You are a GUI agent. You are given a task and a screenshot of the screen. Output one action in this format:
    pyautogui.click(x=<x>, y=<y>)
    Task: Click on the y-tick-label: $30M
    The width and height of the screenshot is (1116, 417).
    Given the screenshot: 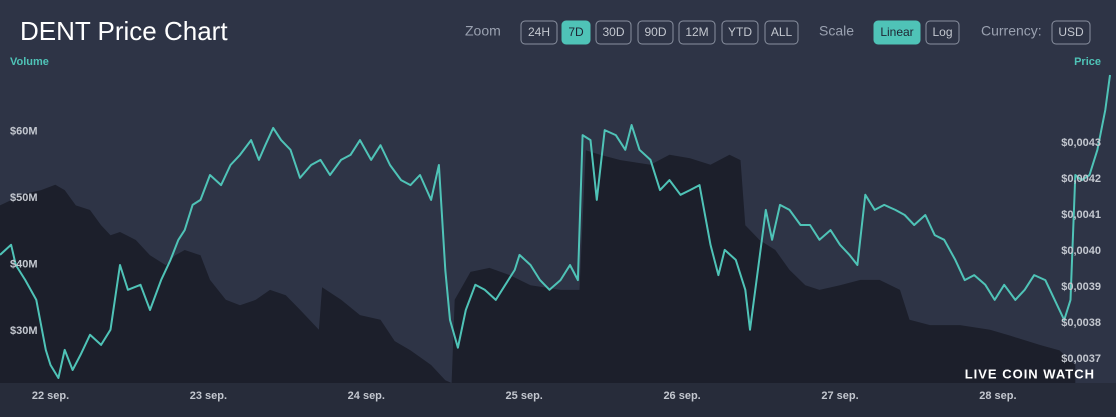 What is the action you would take?
    pyautogui.click(x=24, y=331)
    